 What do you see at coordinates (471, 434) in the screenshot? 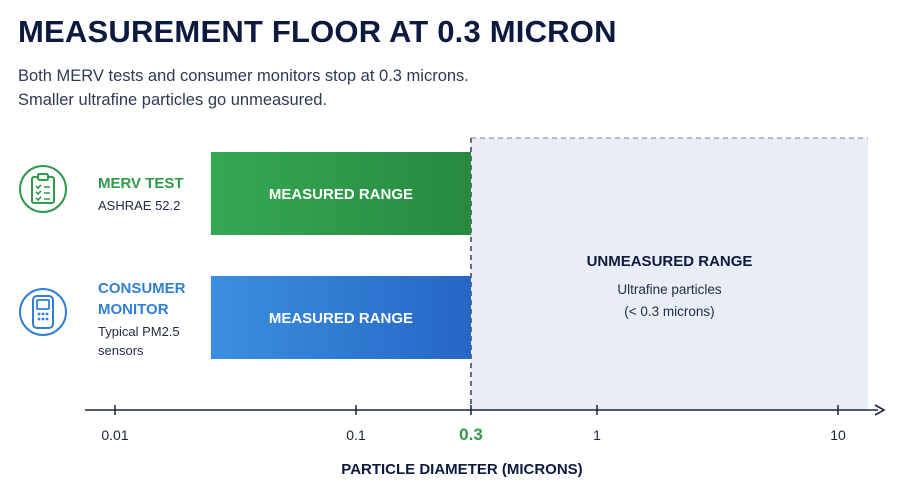
I see `x-tick-label: 0.3` at bounding box center [471, 434].